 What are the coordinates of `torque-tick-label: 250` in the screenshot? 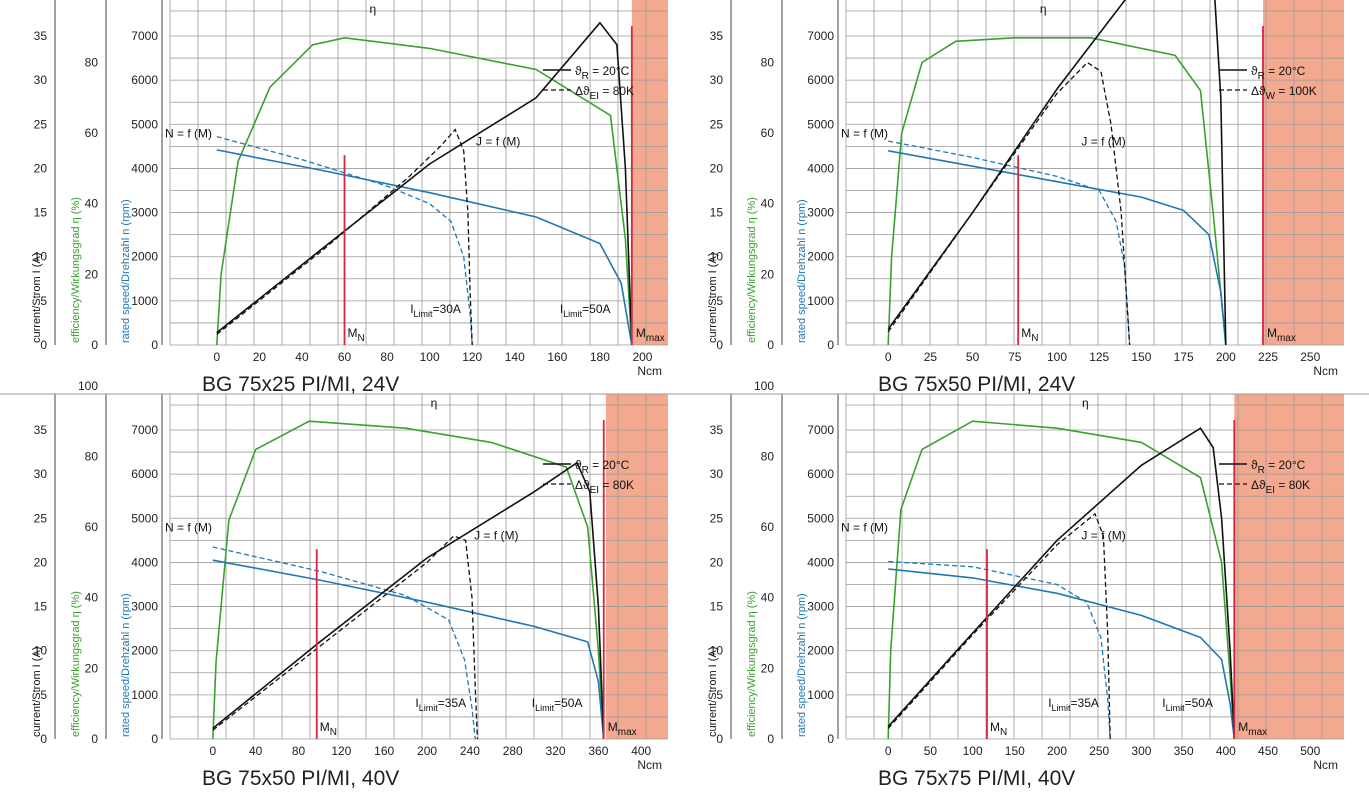 It's located at (1099, 751).